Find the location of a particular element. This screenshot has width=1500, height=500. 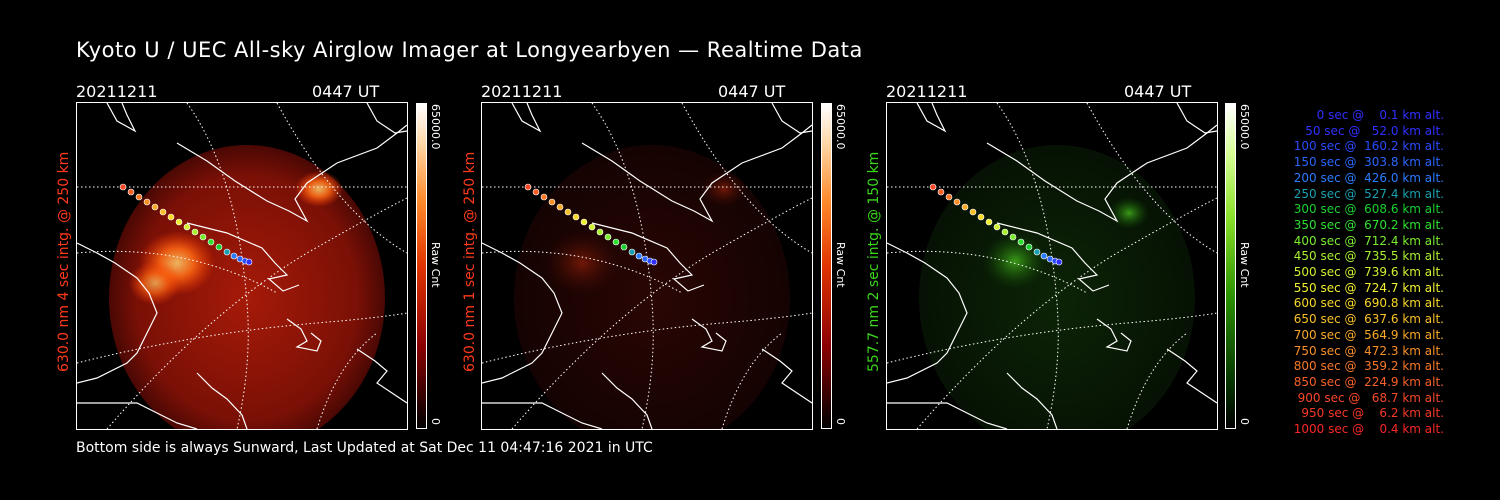

legend-row: 1000 sec @ 0.4 km alt. is located at coordinates (1368, 429).